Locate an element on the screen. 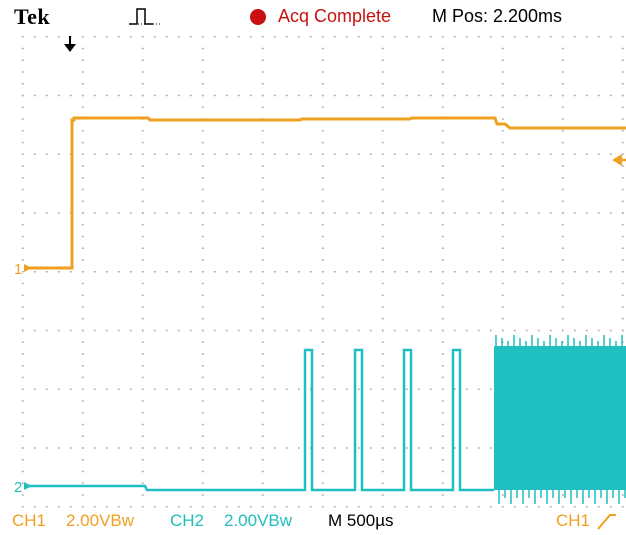 This screenshot has width=626, height=535. ch2-label: CH2 is located at coordinates (187, 520).